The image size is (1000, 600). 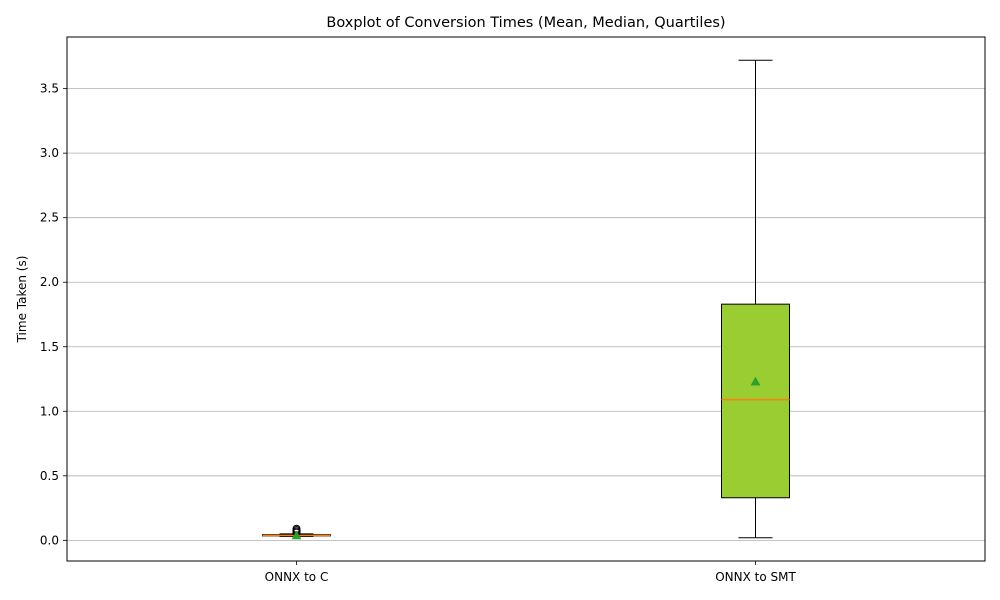 I want to click on y-tick-label: 0.0, so click(x=49, y=540).